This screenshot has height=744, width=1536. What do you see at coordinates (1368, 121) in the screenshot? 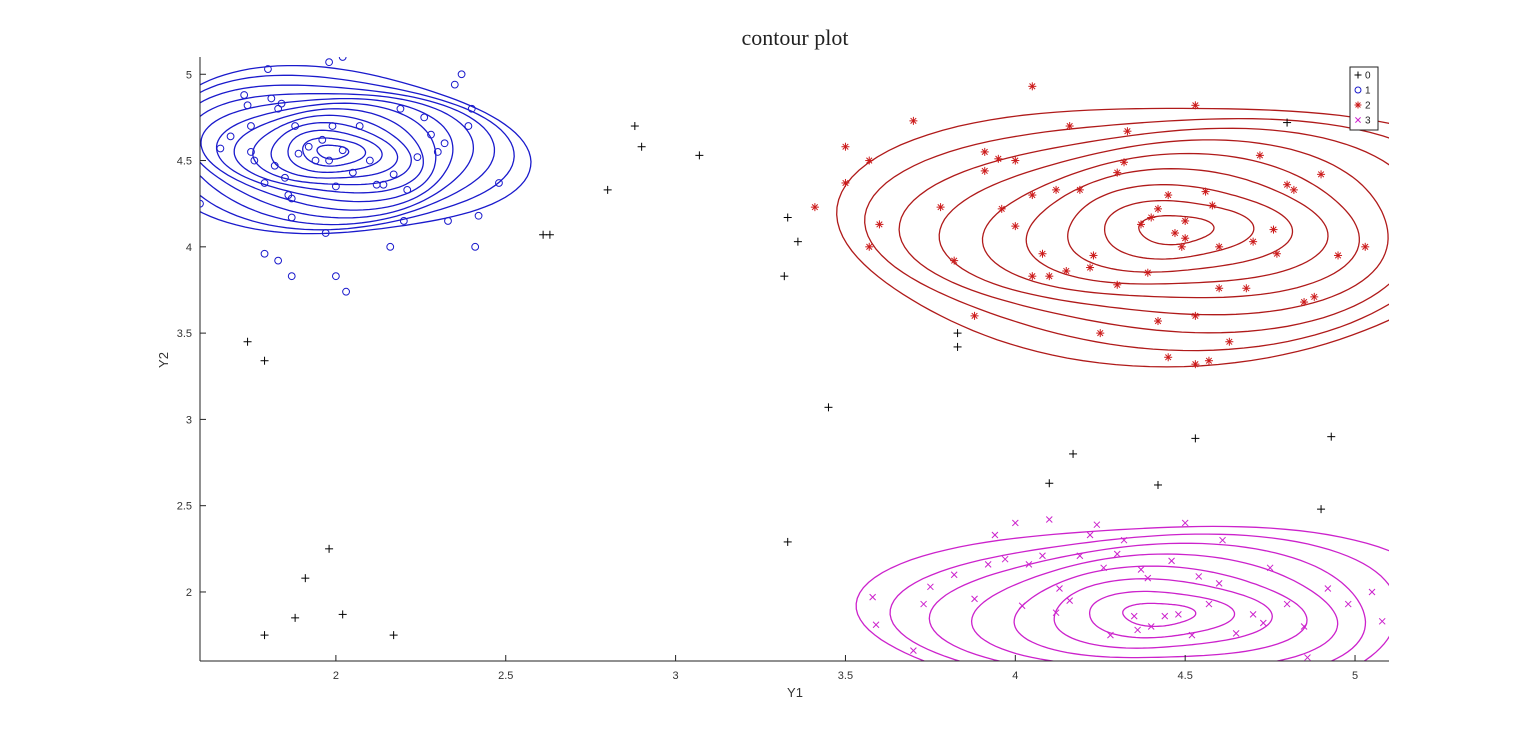
I see `legend-entry-label: 3` at bounding box center [1368, 121].